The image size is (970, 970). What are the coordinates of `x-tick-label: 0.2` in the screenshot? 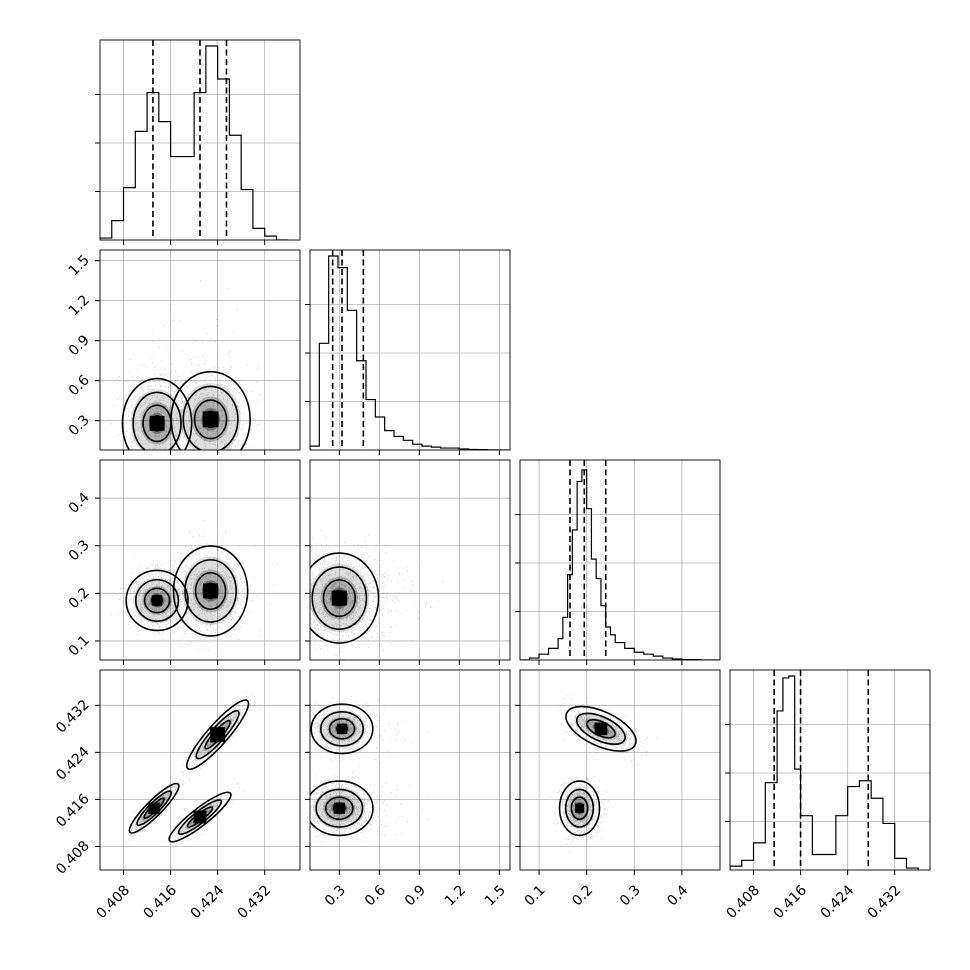 It's located at (582, 895).